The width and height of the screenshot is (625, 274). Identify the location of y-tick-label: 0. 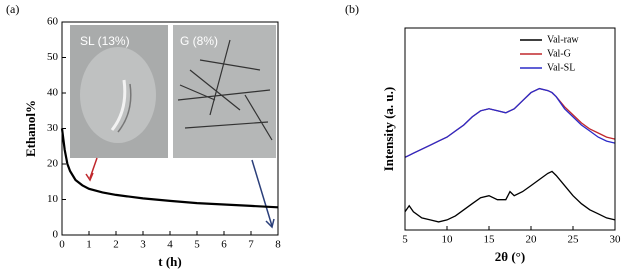
(56, 235).